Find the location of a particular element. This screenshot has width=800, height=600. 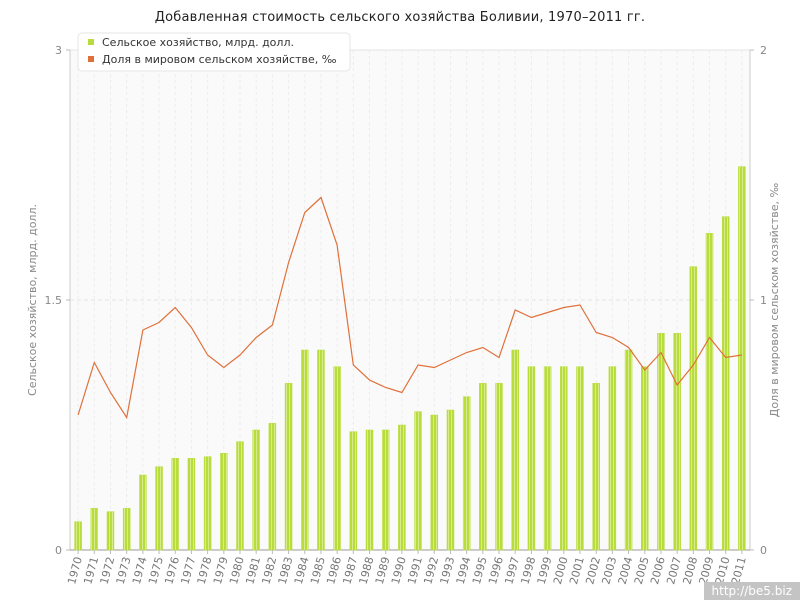

y-tick-label-left: 0 is located at coordinates (58, 550).